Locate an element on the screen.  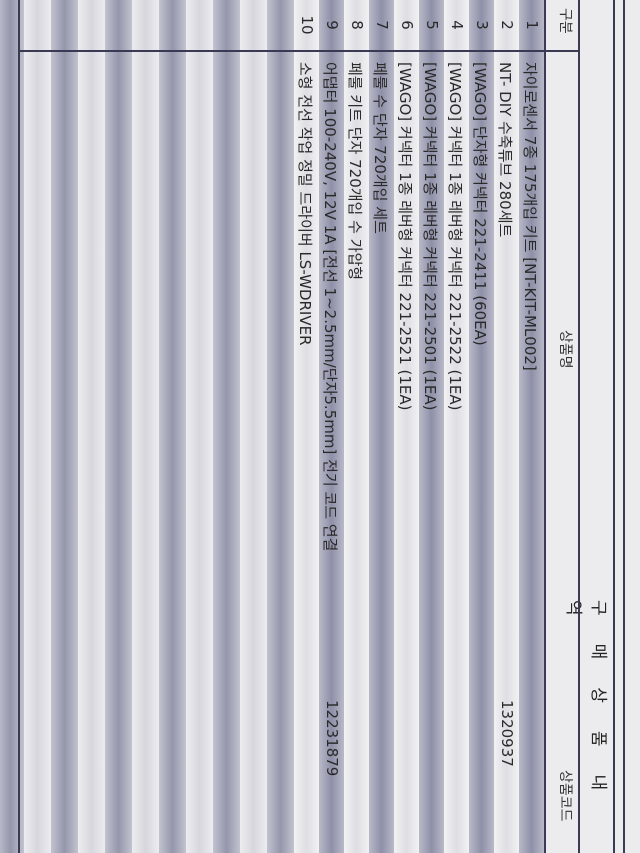
table-row: 8 페룰 키트 단자 720개입 수 가압형 is located at coordinates (356, 426).